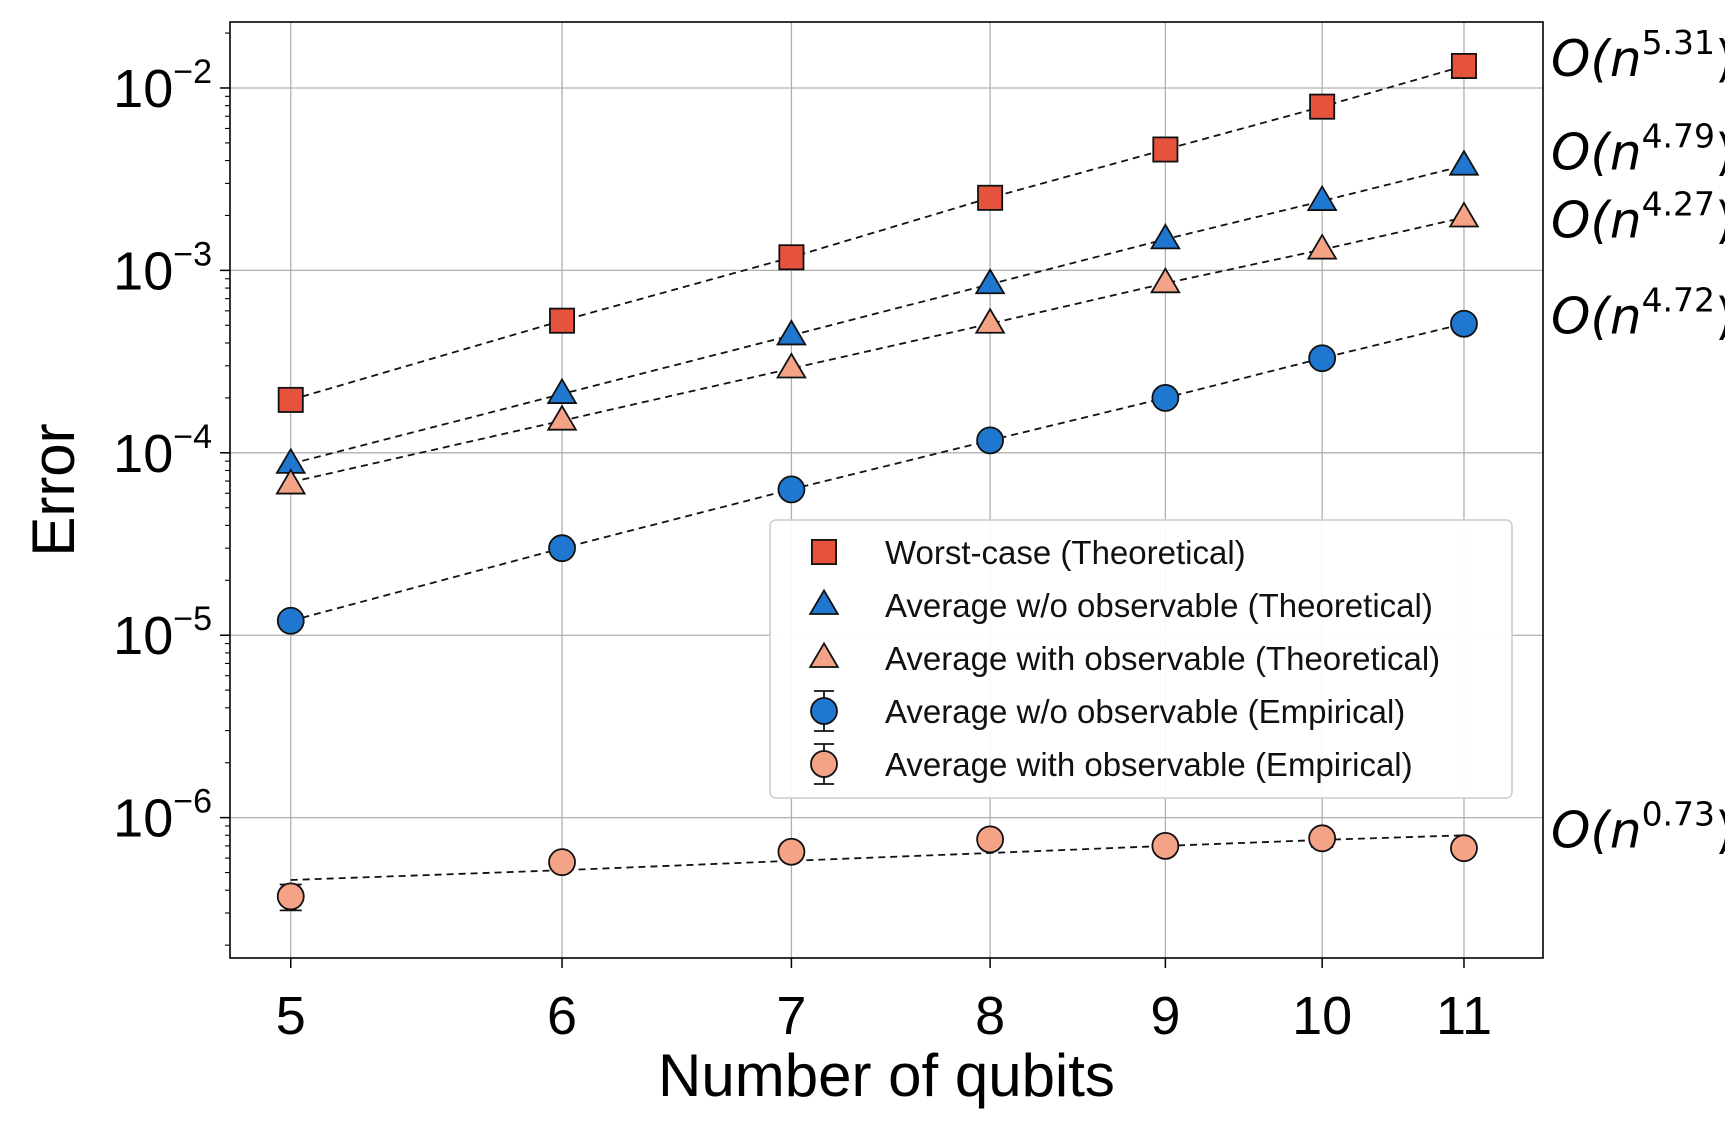 The width and height of the screenshot is (1725, 1125). What do you see at coordinates (1162, 658) in the screenshot?
I see `legend-label: Average with observable (Theoretical)` at bounding box center [1162, 658].